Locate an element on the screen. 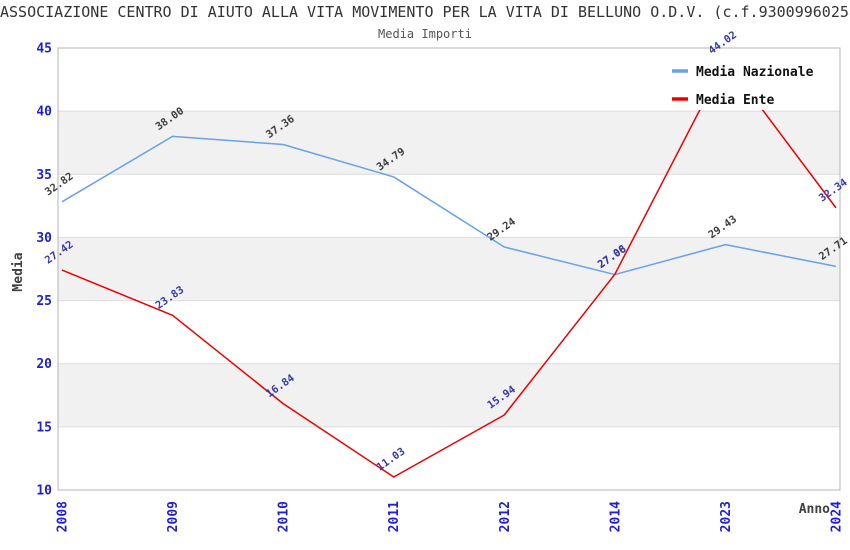 The image size is (850, 550). data-label: 11.03 is located at coordinates (391, 460).